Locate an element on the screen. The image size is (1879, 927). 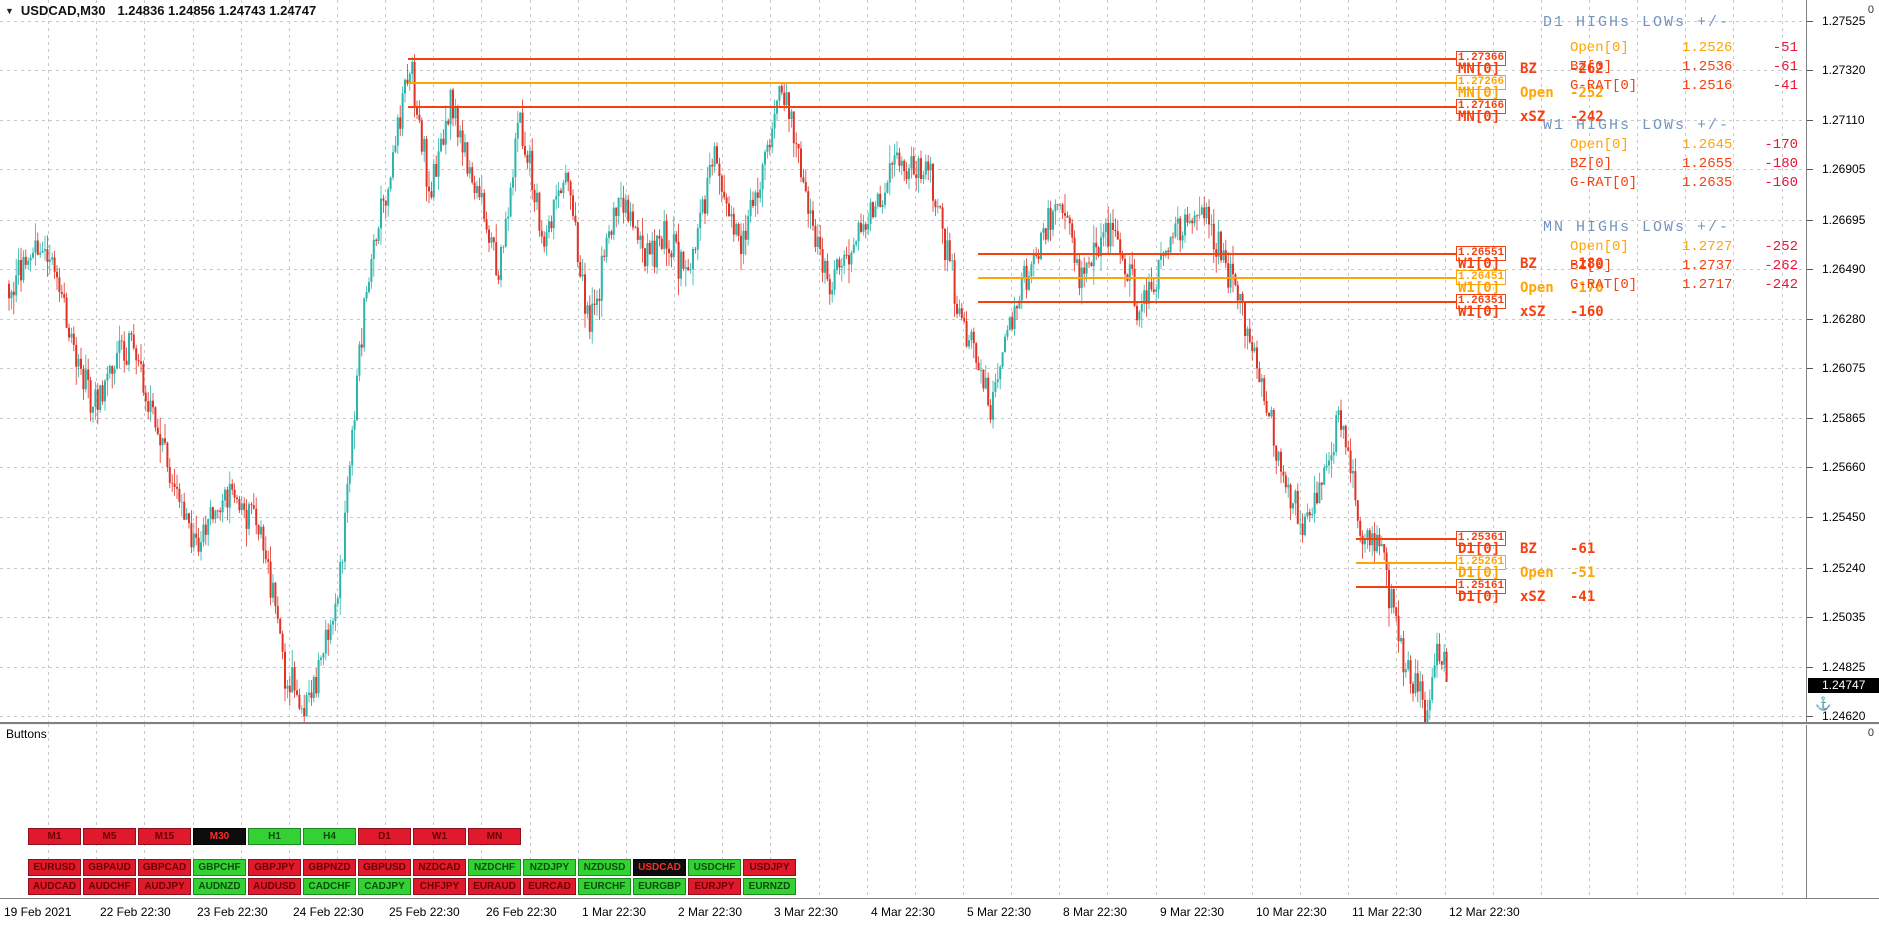
level-diff: -160 is located at coordinates (1587, 312).